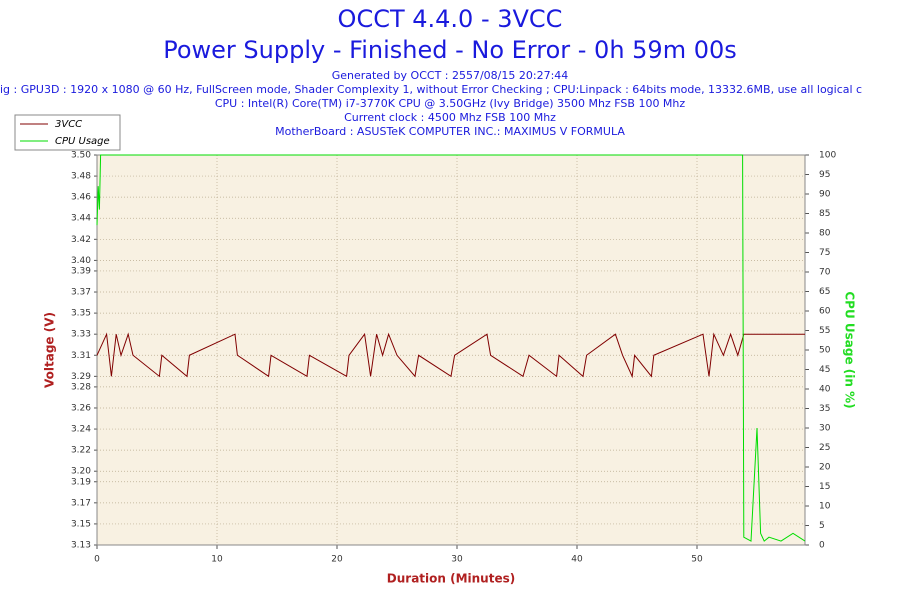 Image resolution: width=900 pixels, height=600 pixels. I want to click on y-tick-label: 3.24, so click(81, 430).